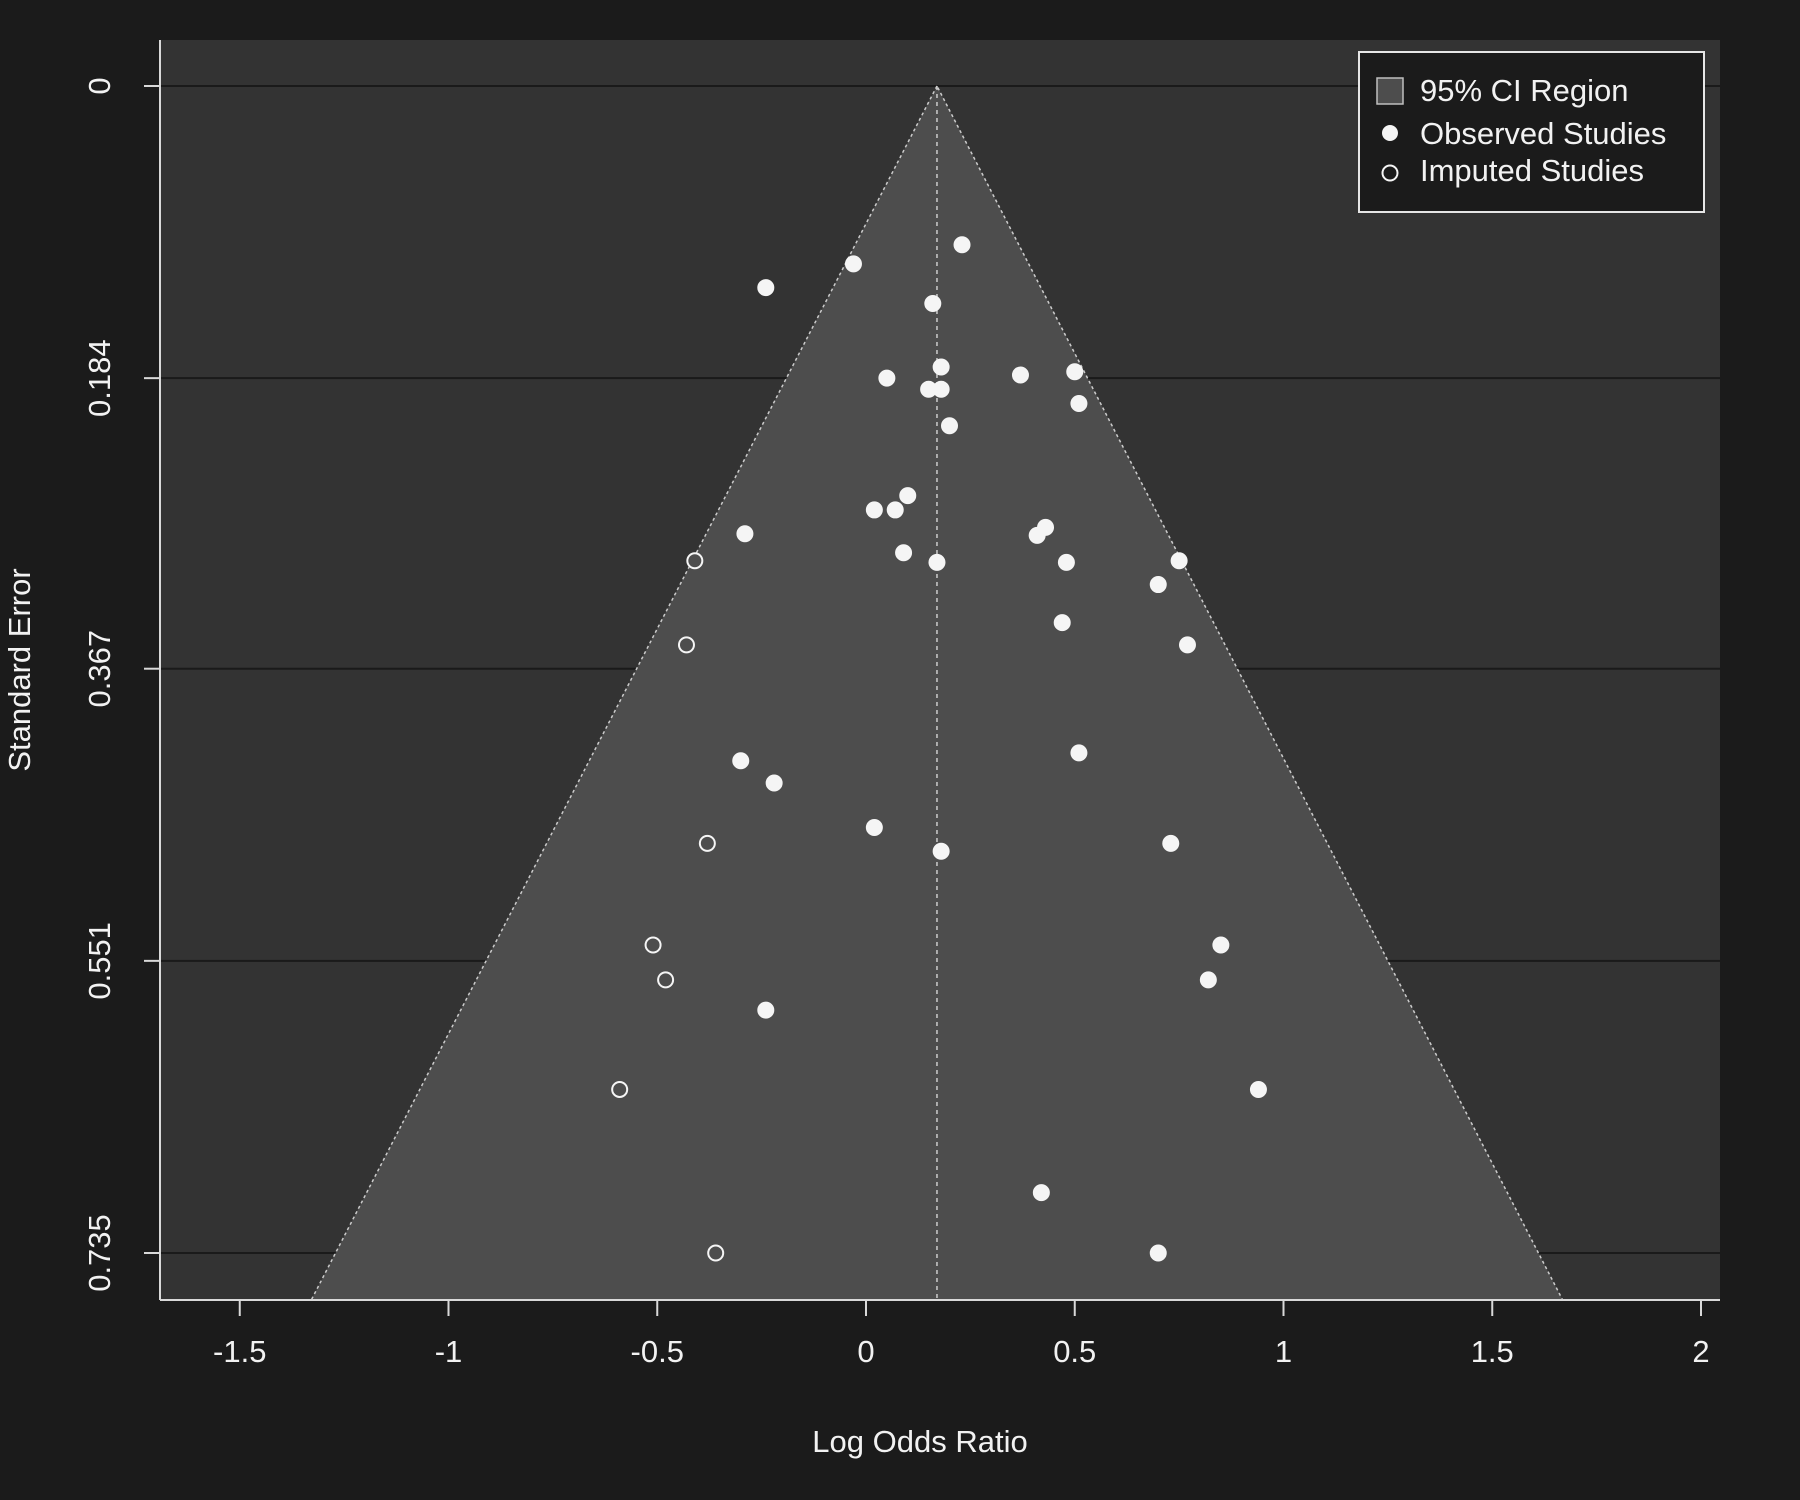 This screenshot has height=1500, width=1800. What do you see at coordinates (19, 669) in the screenshot?
I see `y-axis-title: Standard Error` at bounding box center [19, 669].